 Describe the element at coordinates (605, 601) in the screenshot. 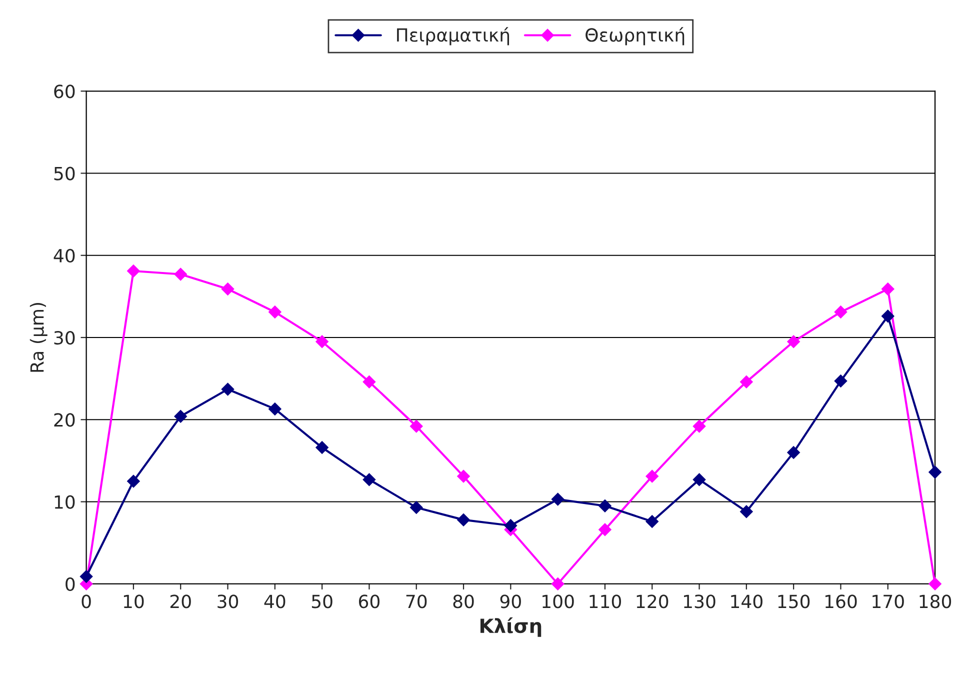

I see `x-tick-label: 110` at that location.